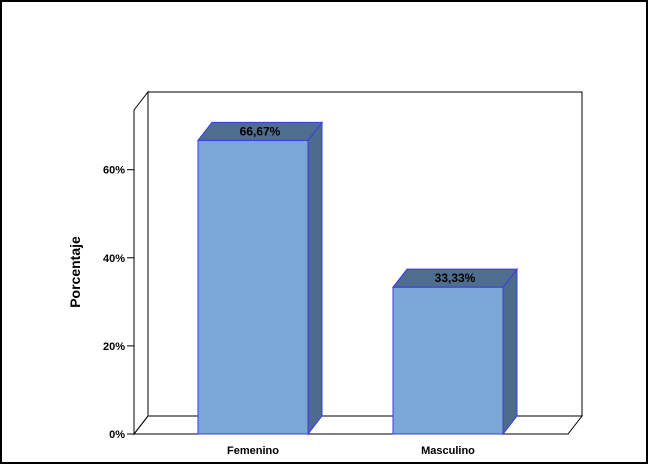 This screenshot has height=466, width=648. Describe the element at coordinates (75, 272) in the screenshot. I see `y-axis-label: Porcentaje` at that location.